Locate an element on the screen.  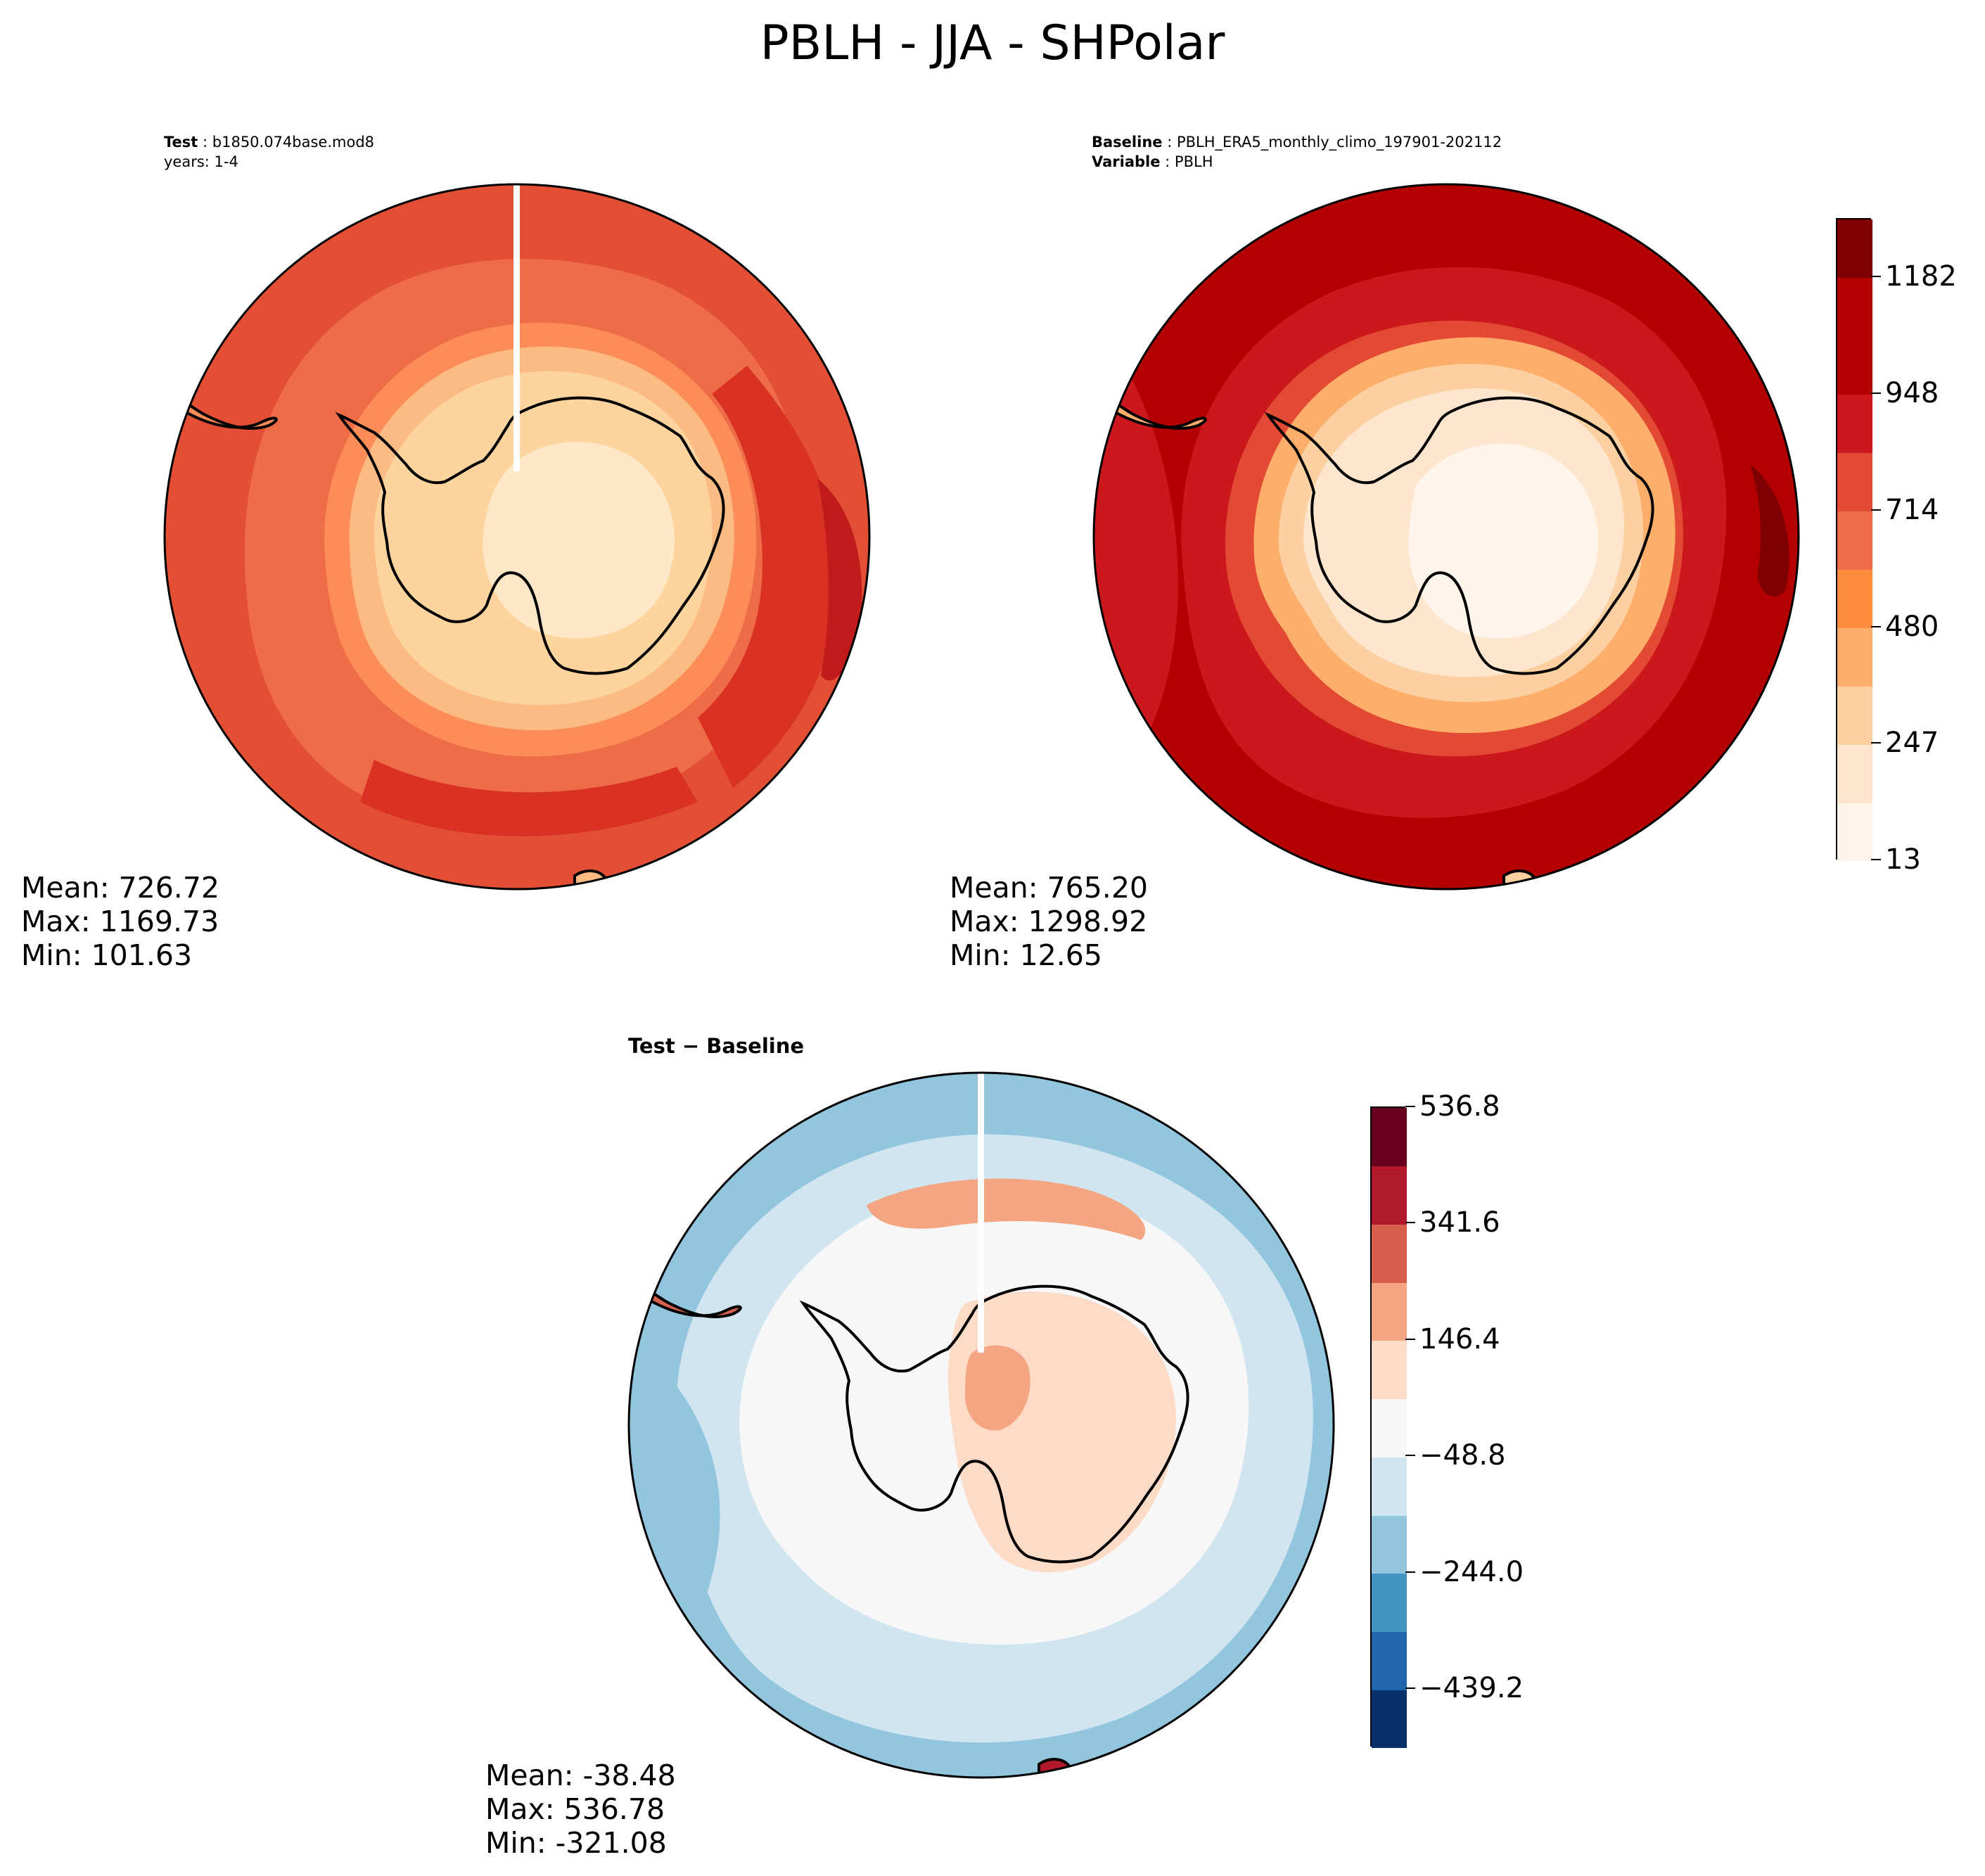
baseline-variable-key: Variable is located at coordinates (1127, 161).